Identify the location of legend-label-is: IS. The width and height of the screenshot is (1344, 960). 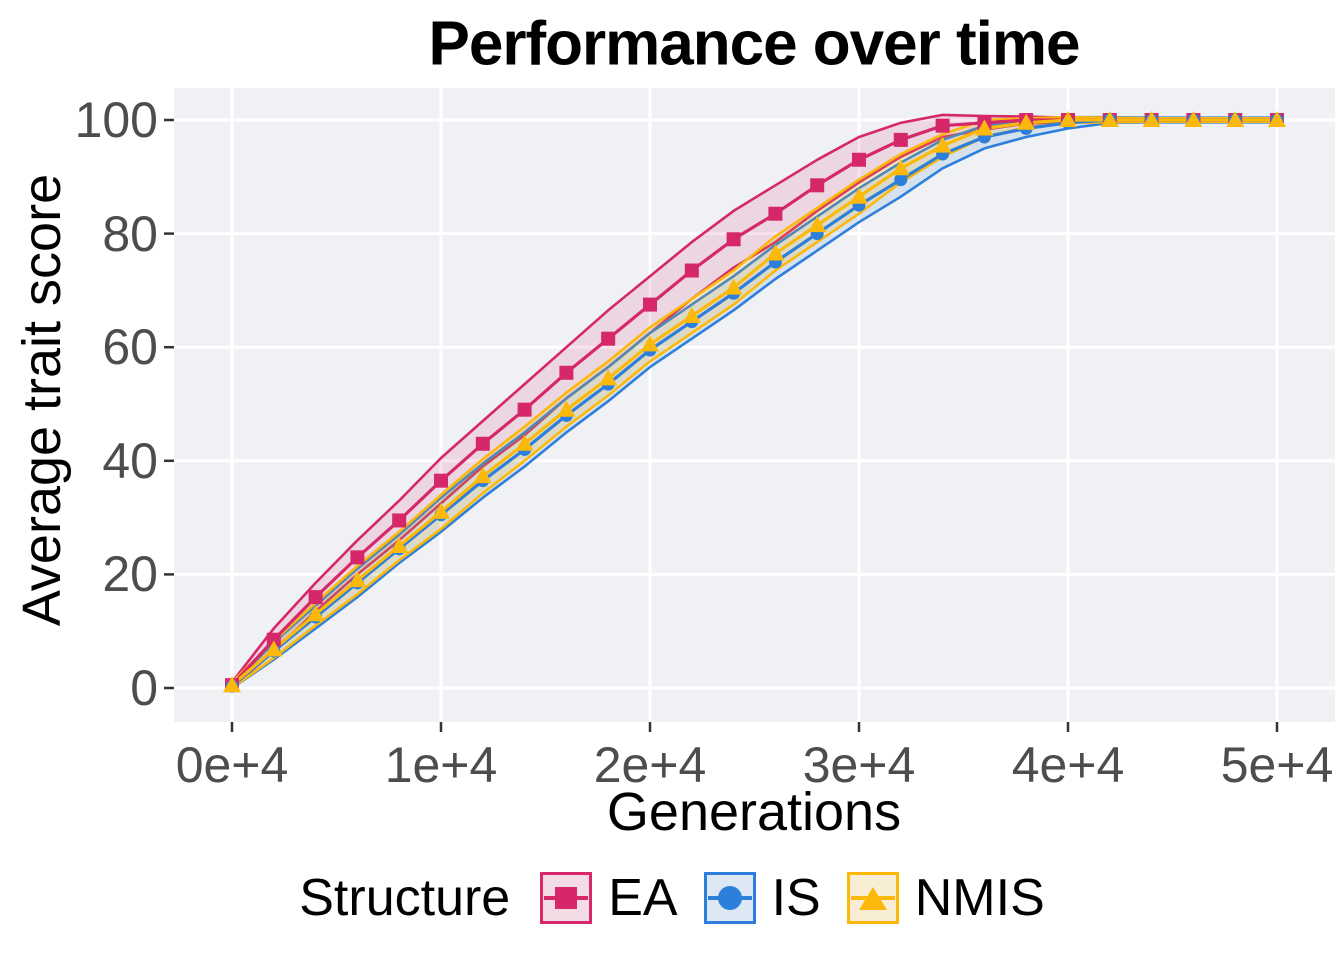
(796, 898).